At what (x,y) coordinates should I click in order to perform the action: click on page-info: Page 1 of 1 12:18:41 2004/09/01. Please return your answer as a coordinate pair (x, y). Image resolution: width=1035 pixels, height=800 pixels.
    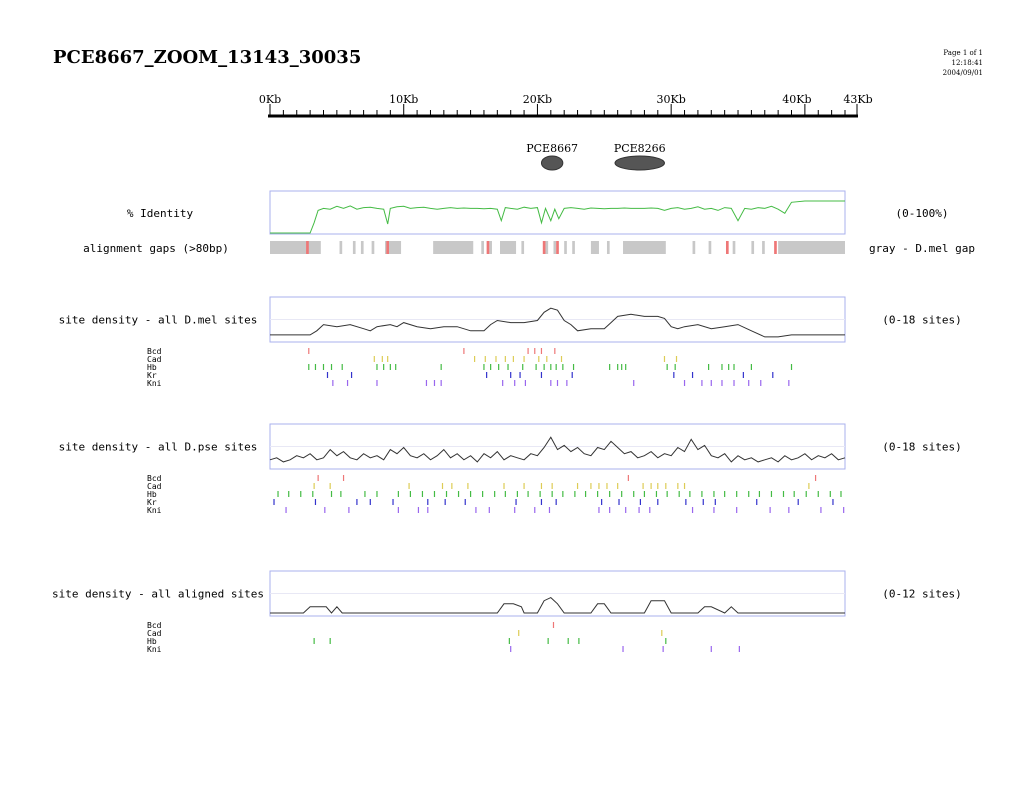
    Looking at the image, I should click on (963, 63).